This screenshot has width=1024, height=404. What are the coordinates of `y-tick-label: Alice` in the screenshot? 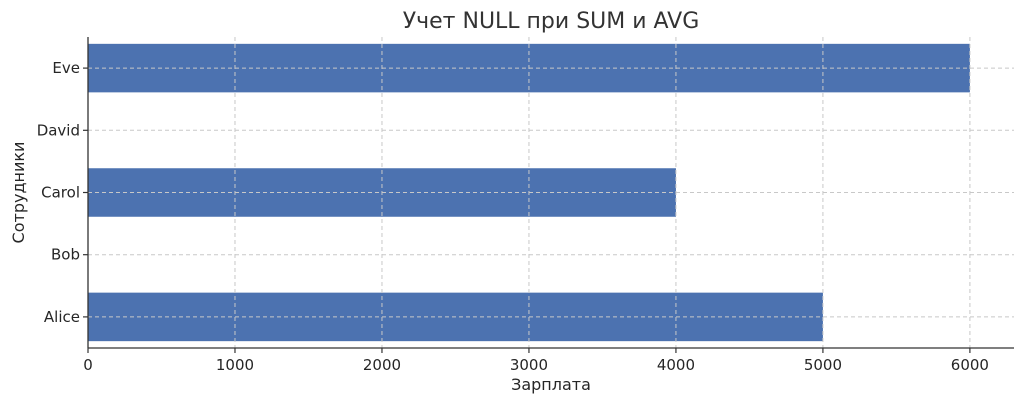 It's located at (62, 317).